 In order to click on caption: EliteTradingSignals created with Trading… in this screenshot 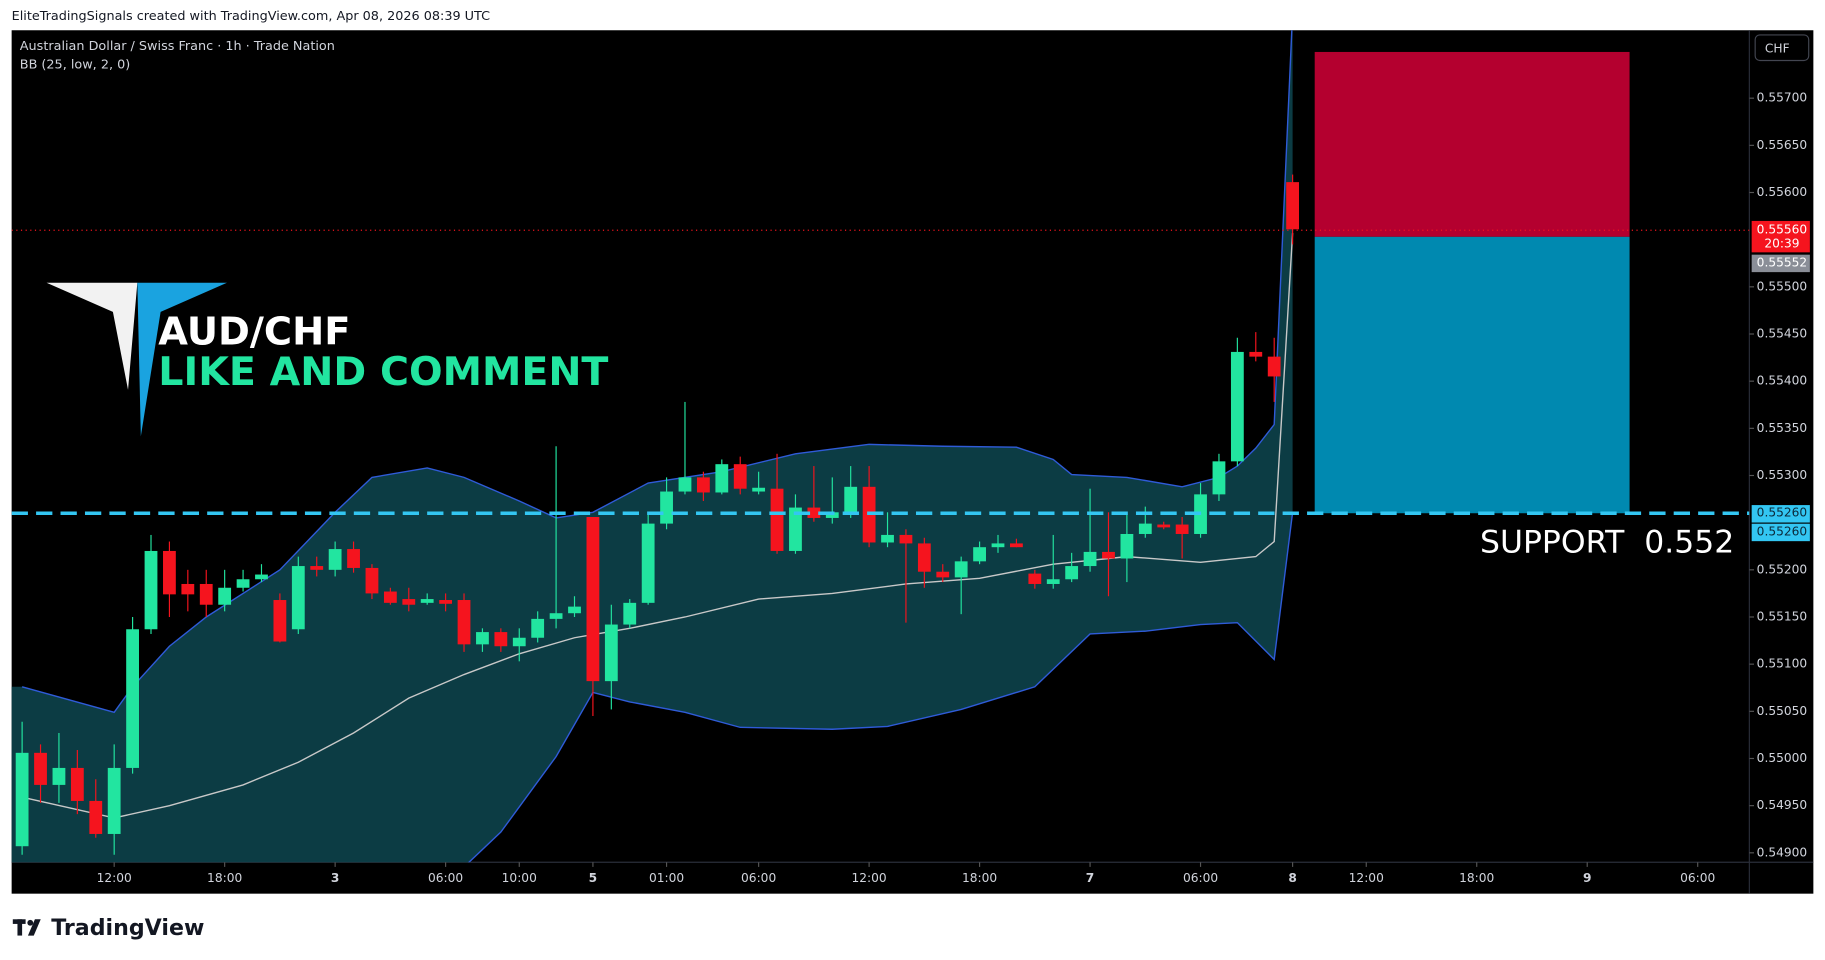, I will do `click(251, 16)`.